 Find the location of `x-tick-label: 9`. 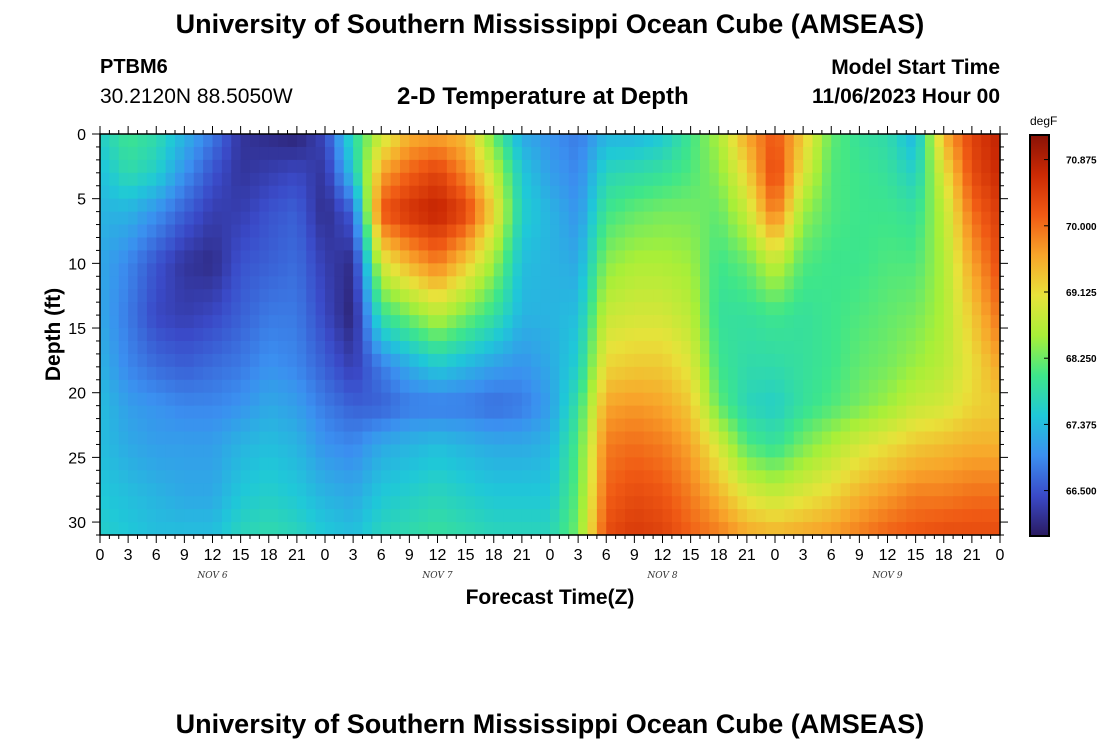

x-tick-label: 9 is located at coordinates (634, 555).